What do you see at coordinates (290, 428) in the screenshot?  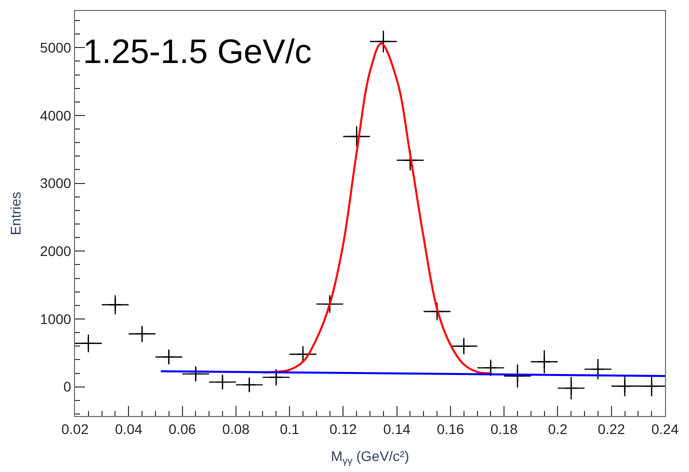 I see `x-tick-label: 0.1` at bounding box center [290, 428].